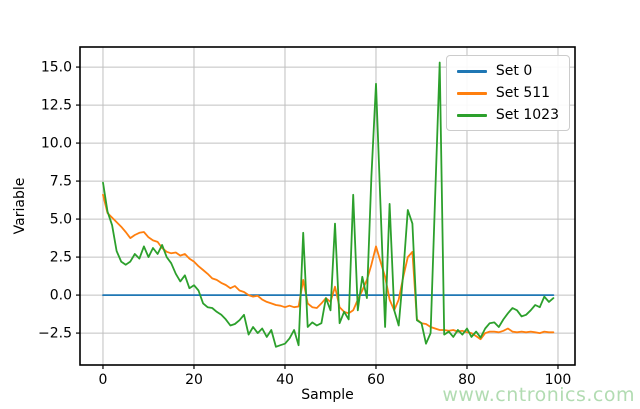 The height and width of the screenshot is (409, 640). What do you see at coordinates (376, 380) in the screenshot?
I see `x-tick-label: 60` at bounding box center [376, 380].